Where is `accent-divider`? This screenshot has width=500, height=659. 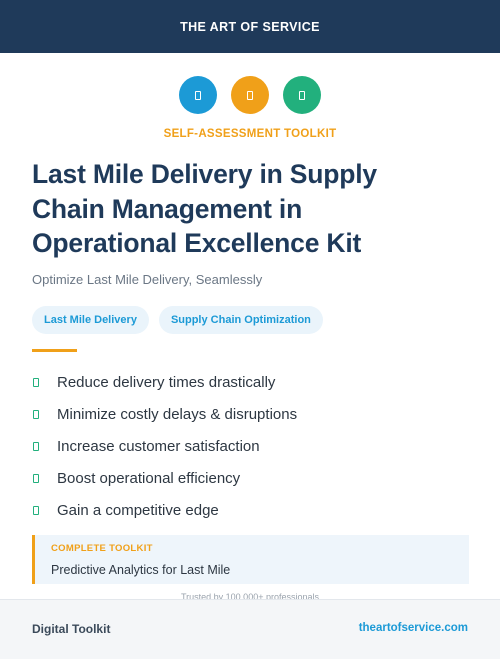 accent-divider is located at coordinates (54, 350).